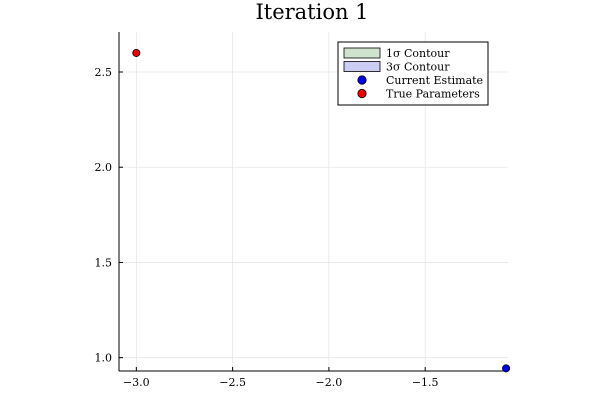 The width and height of the screenshot is (600, 400). I want to click on x-tick-label: −3.0, so click(136, 382).